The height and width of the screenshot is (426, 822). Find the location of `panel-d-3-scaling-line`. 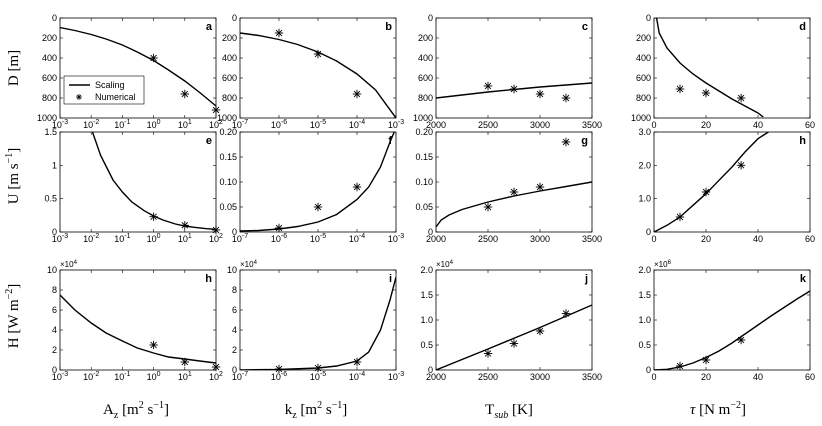

panel-d-3-scaling-line is located at coordinates (709, 68).